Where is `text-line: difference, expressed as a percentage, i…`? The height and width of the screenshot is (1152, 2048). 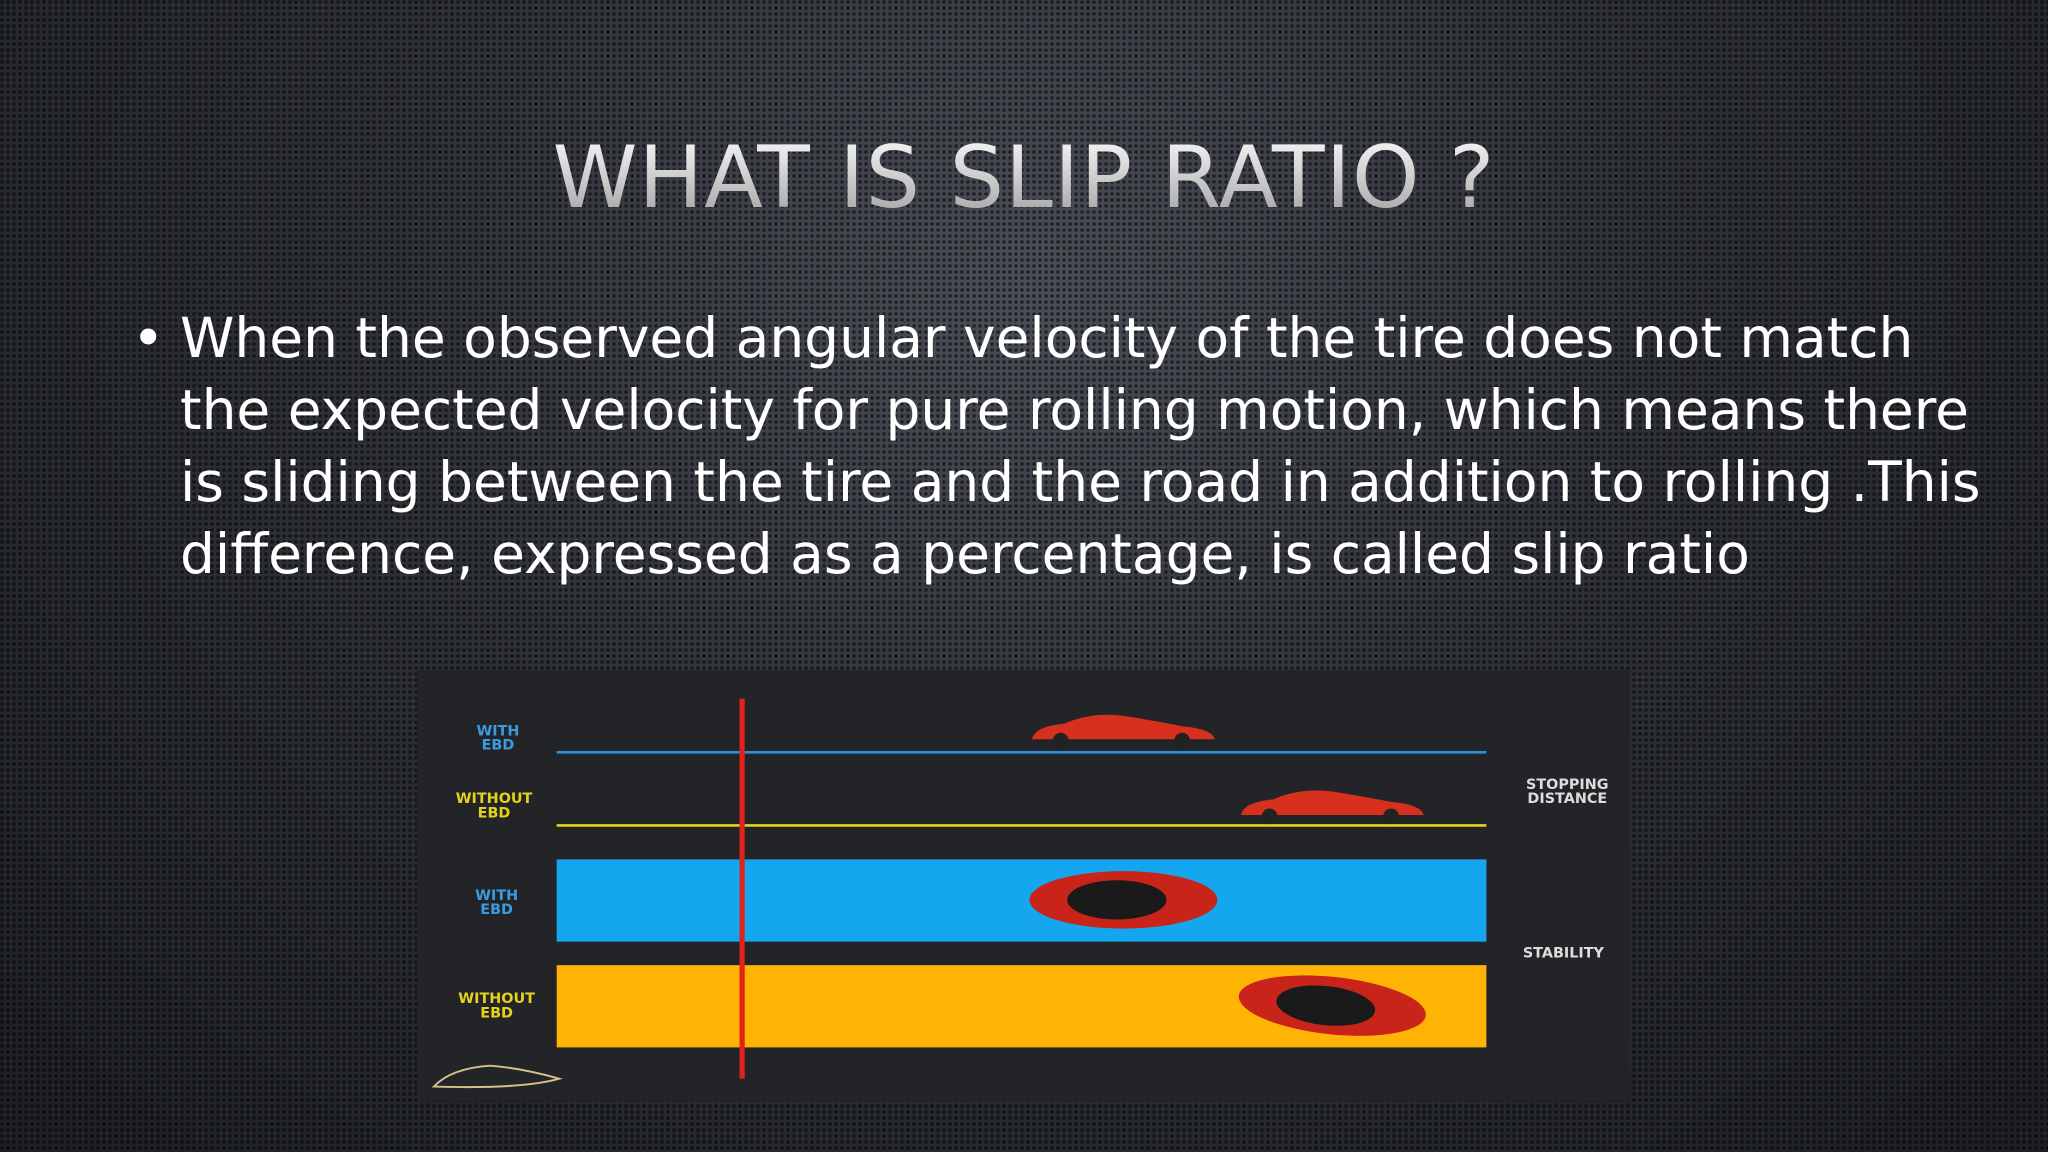 text-line: difference, expressed as a percentage, i… is located at coordinates (965, 554).